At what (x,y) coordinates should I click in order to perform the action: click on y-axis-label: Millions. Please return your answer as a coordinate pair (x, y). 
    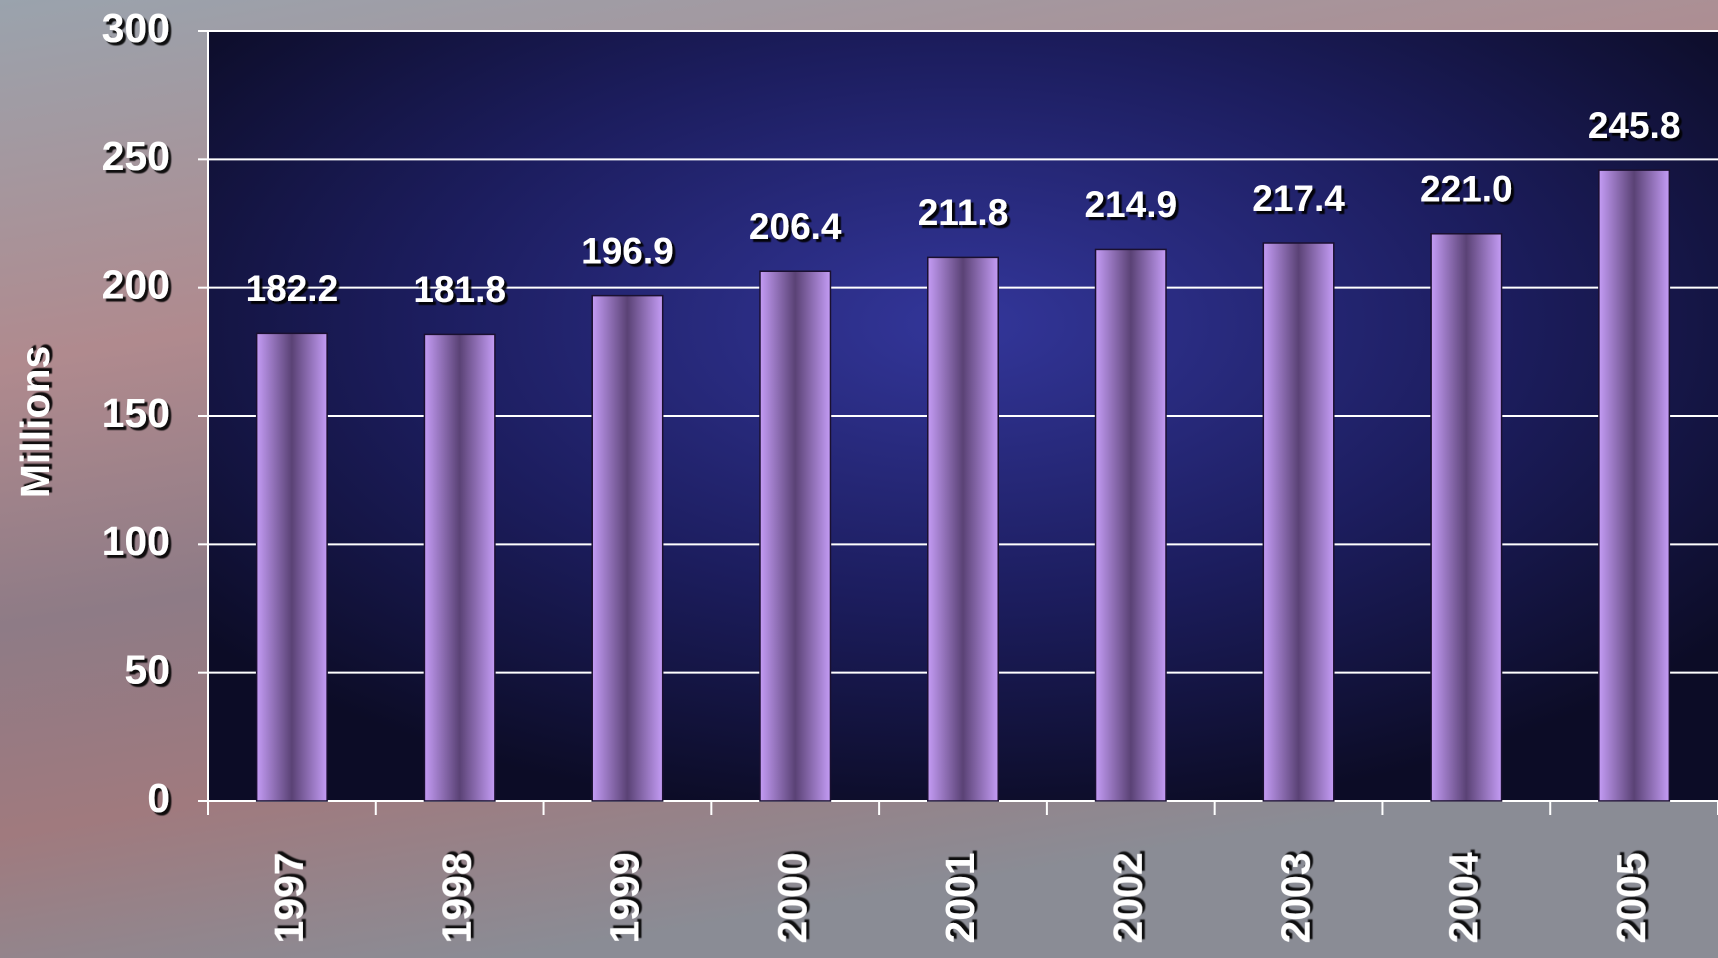
    Looking at the image, I should click on (35, 422).